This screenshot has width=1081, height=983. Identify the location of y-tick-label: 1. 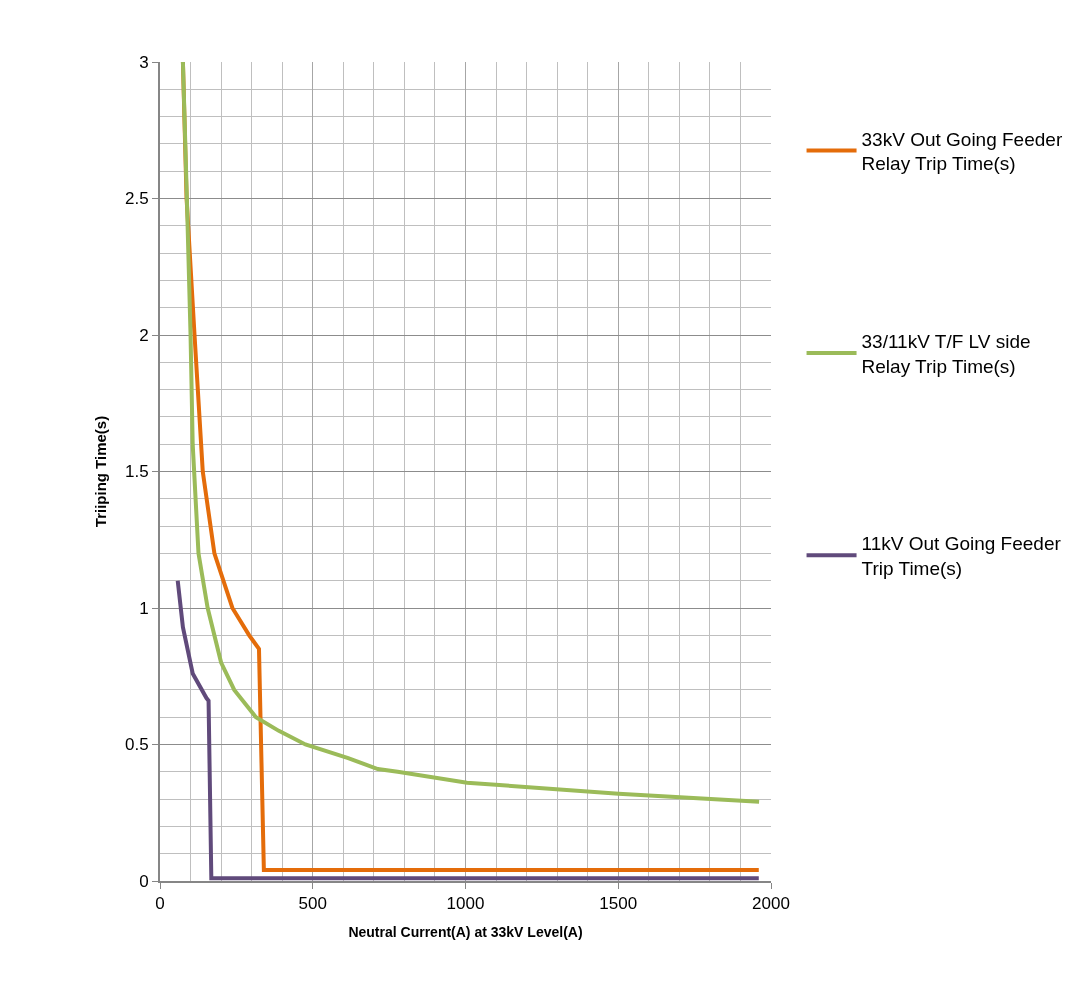
(144, 608).